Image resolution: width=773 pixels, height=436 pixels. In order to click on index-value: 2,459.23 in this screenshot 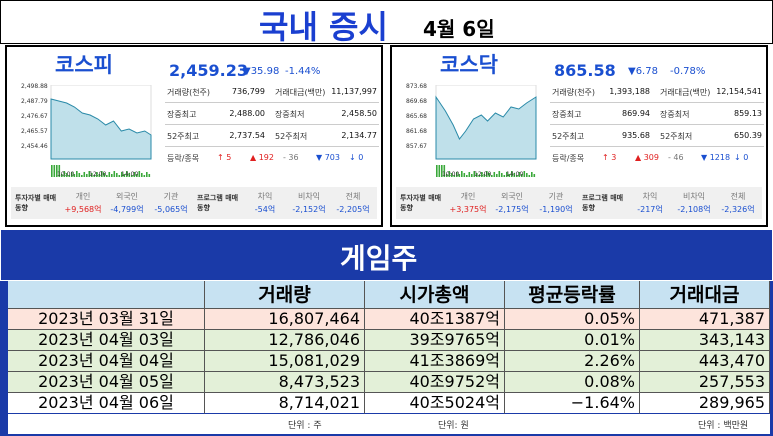, I will do `click(208, 70)`.